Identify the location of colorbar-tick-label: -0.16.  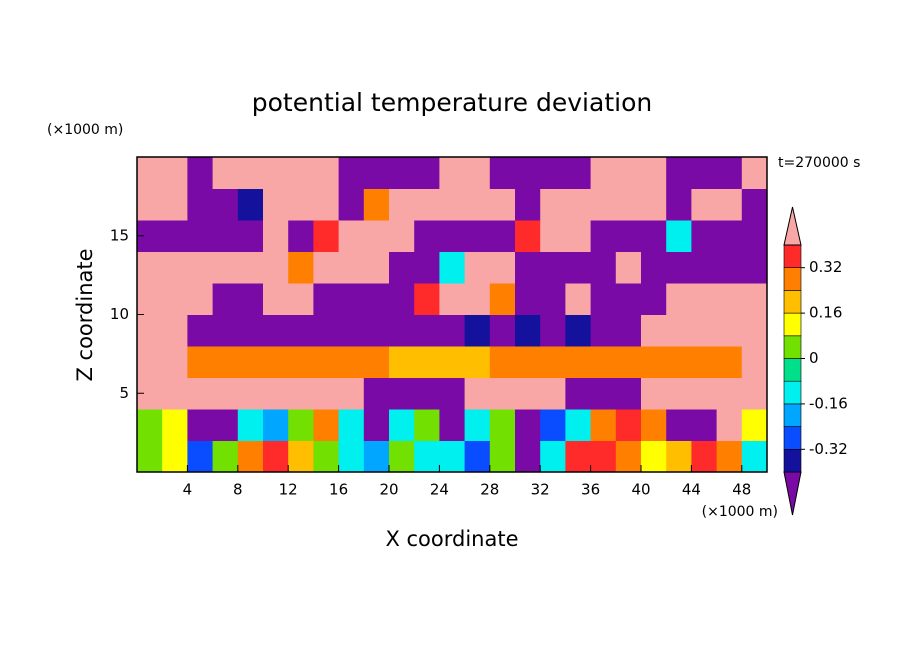
(828, 403).